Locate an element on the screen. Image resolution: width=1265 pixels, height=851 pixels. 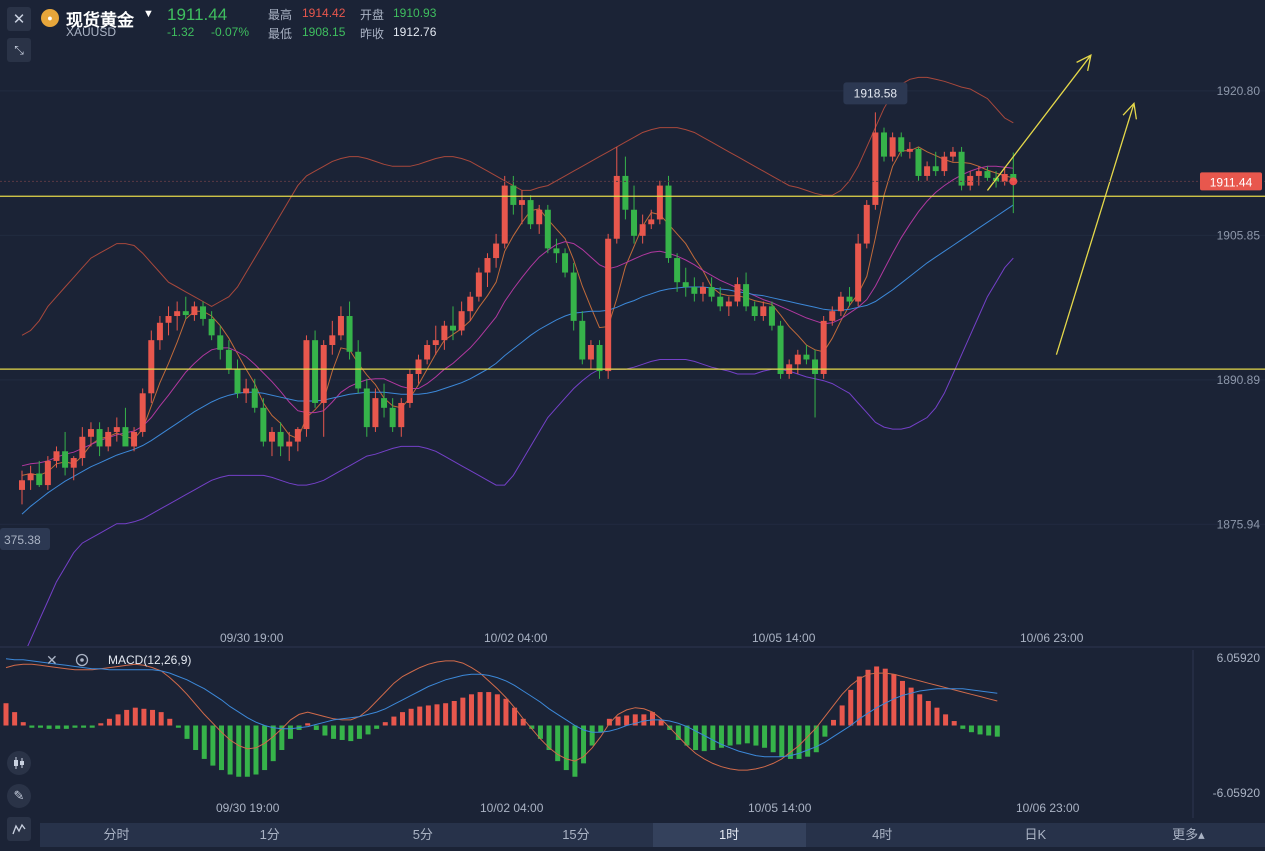
price-axis-label: 1920.80 is located at coordinates (1239, 91).